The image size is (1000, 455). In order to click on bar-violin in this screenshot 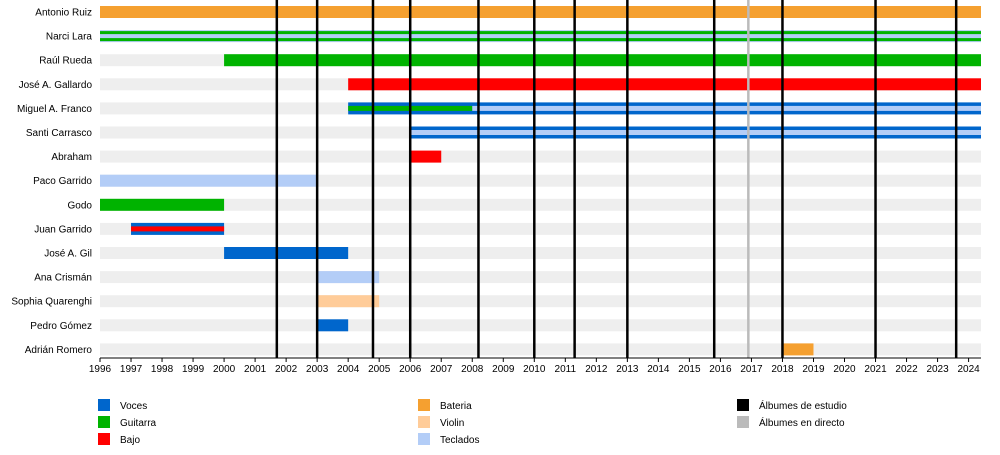, I will do `click(348, 301)`.